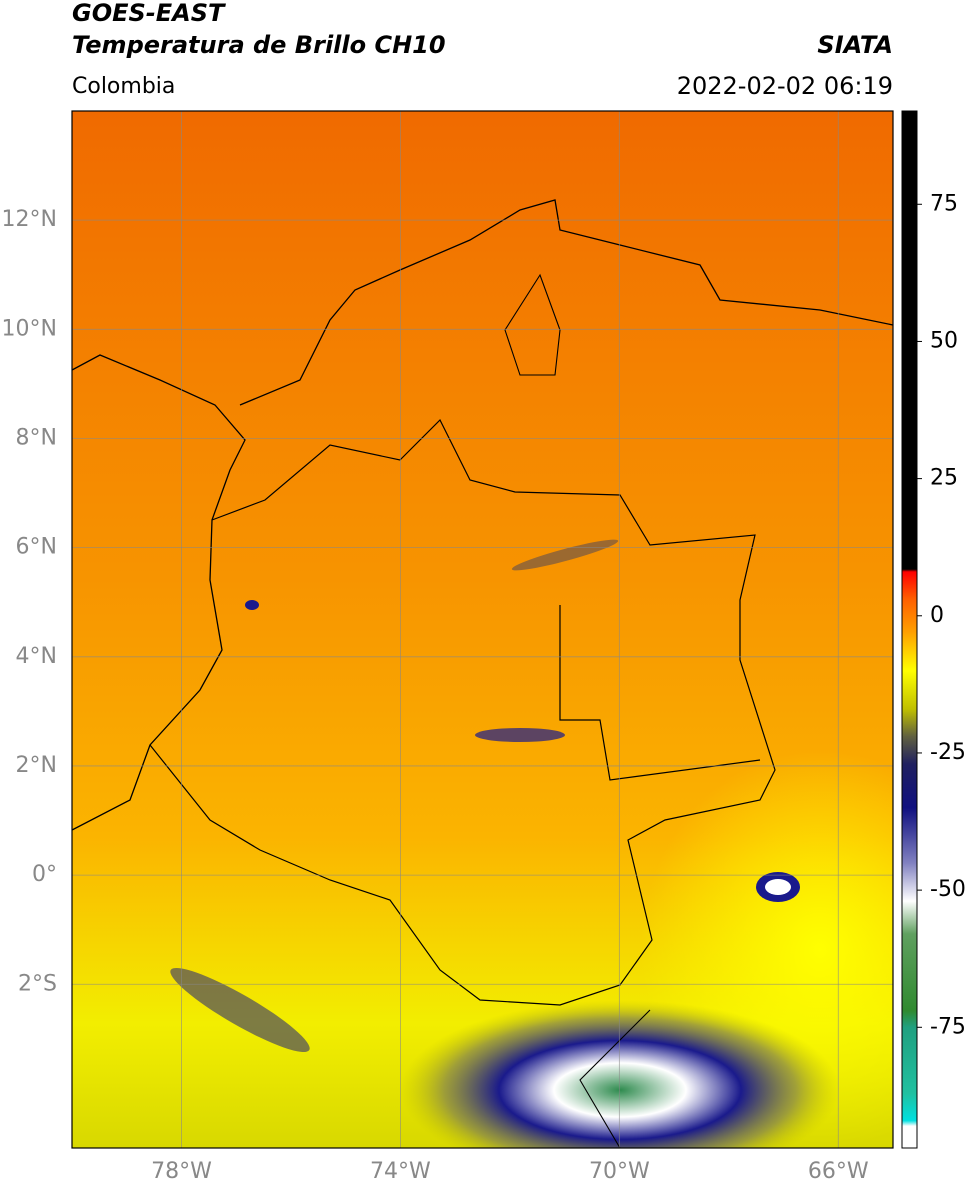 The height and width of the screenshot is (1190, 966). What do you see at coordinates (944, 340) in the screenshot?
I see `colorbar-tick-label: 50` at bounding box center [944, 340].